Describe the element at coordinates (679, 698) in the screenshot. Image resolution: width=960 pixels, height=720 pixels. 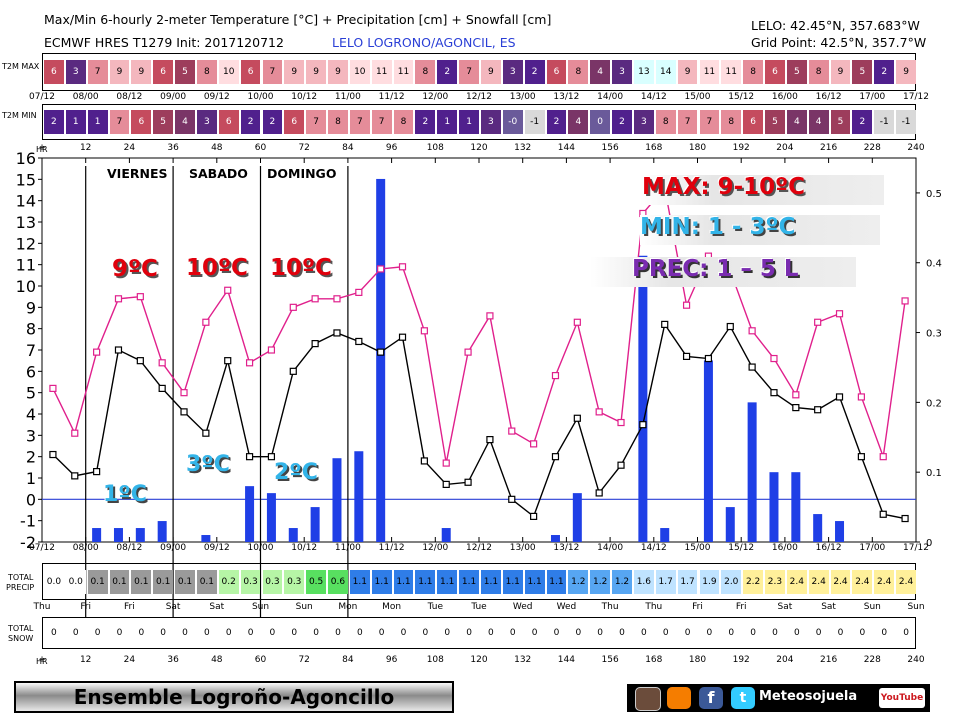
I see `blogger-icon` at that location.